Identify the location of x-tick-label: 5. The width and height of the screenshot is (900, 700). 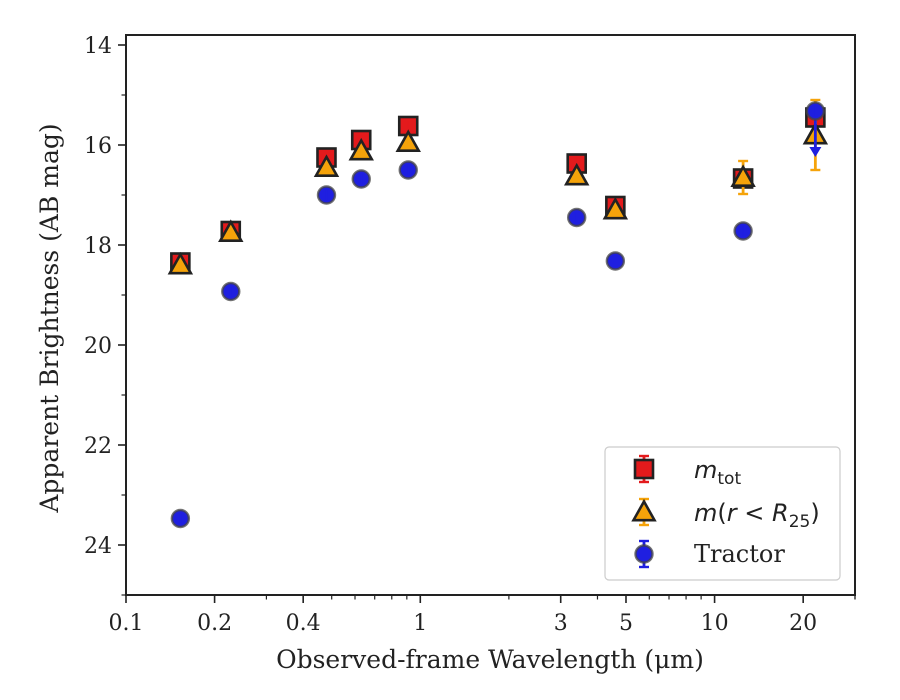
(626, 623).